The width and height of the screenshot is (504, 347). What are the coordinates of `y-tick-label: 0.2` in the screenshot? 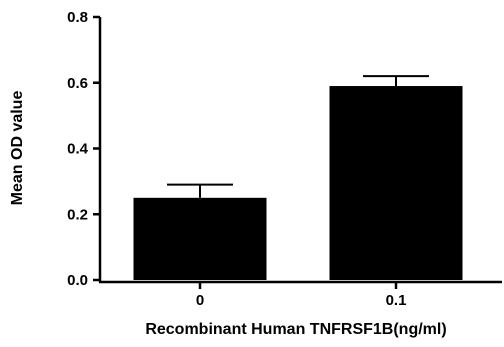 It's located at (77, 214).